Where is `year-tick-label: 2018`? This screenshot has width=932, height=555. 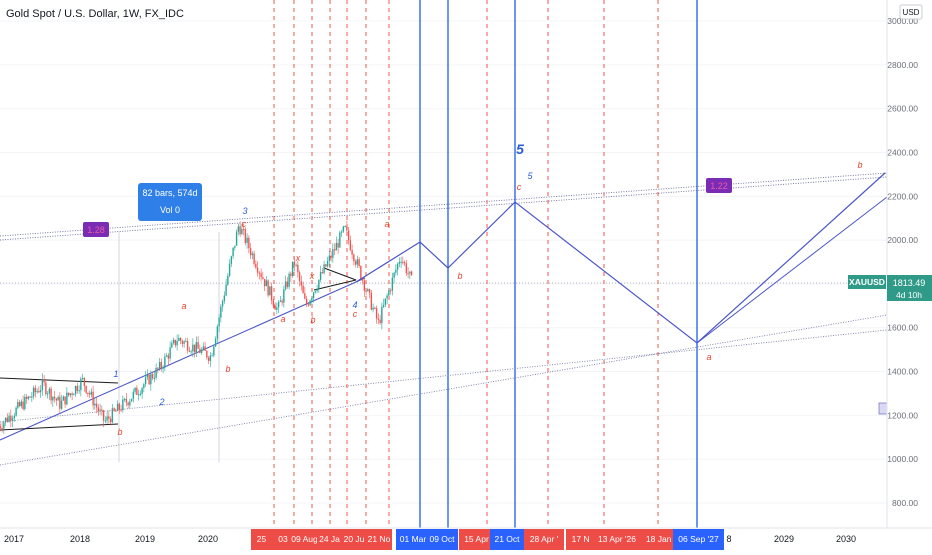 year-tick-label: 2018 is located at coordinates (80, 539).